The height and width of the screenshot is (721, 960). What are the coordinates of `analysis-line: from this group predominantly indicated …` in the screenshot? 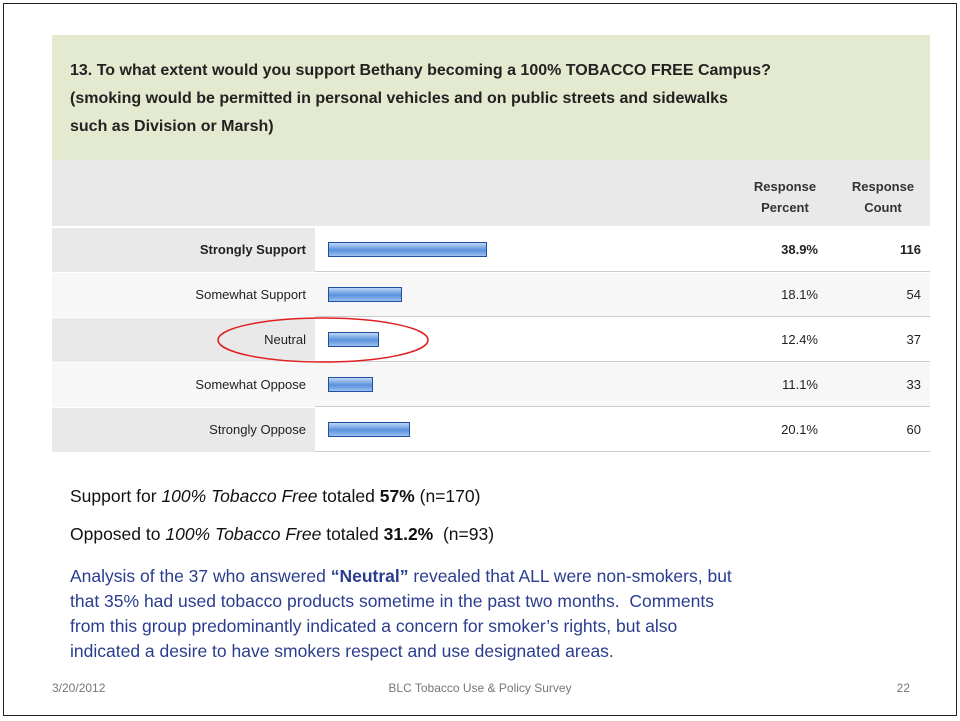 It's located at (374, 626).